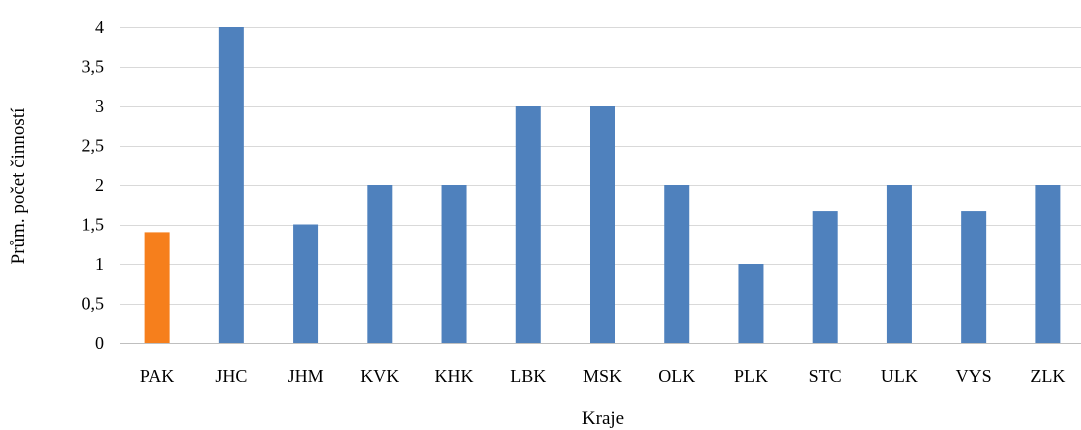  I want to click on x-tick-label: OLK, so click(676, 376).